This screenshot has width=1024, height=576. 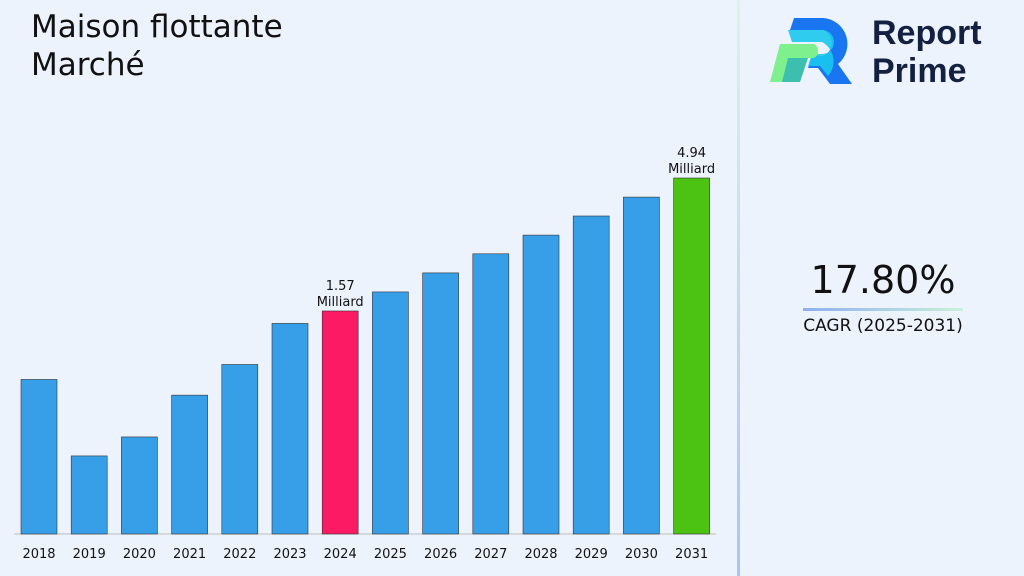 What do you see at coordinates (440, 403) in the screenshot?
I see `bar-2026` at bounding box center [440, 403].